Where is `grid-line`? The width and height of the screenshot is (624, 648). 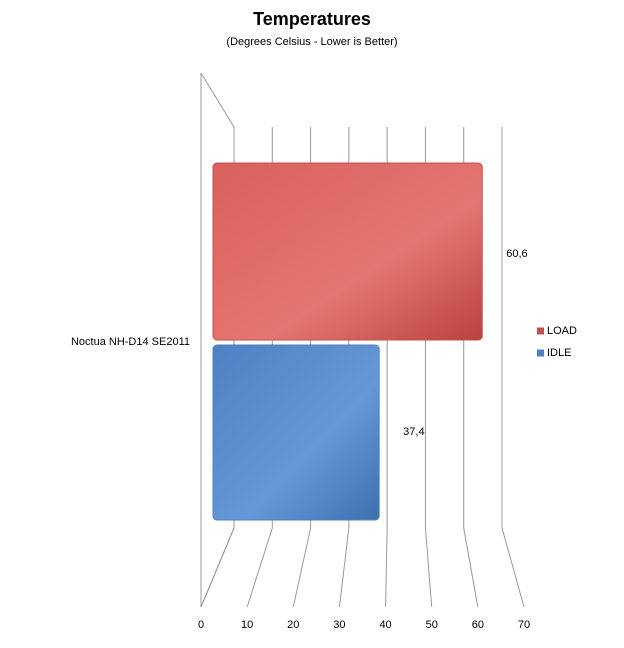
grid-line is located at coordinates (513, 367).